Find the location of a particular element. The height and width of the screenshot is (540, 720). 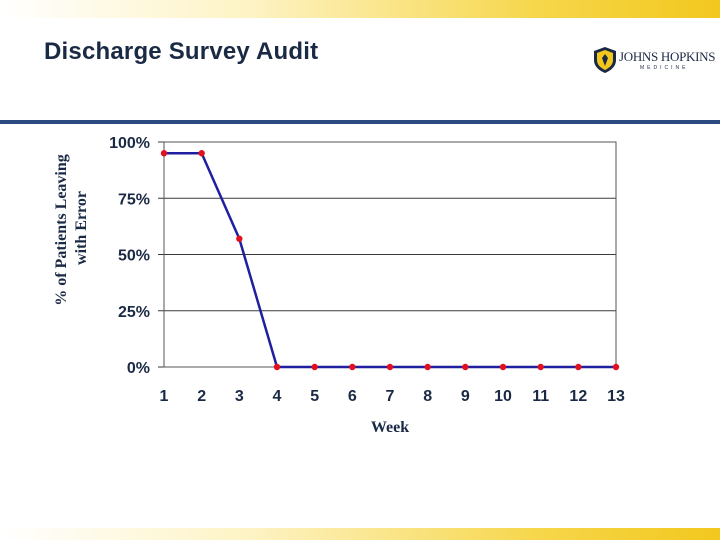

x-tick-label: 7 is located at coordinates (390, 396).